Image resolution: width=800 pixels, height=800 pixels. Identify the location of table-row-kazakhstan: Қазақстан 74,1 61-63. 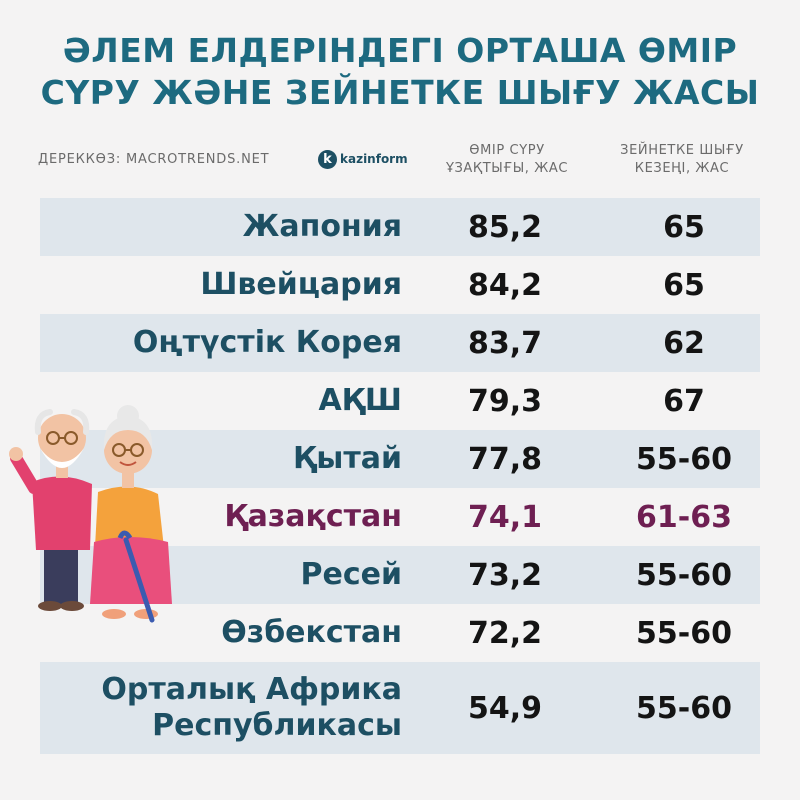
(400, 517).